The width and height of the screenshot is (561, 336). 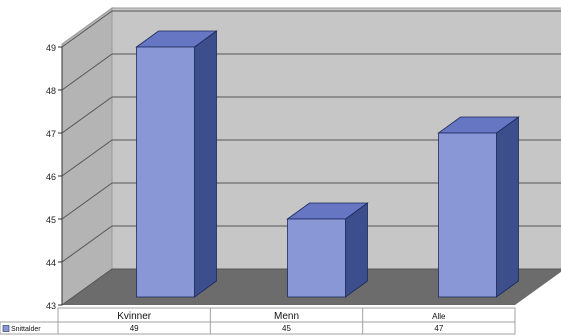 I want to click on legend-label: Snittalder, so click(x=26, y=329).